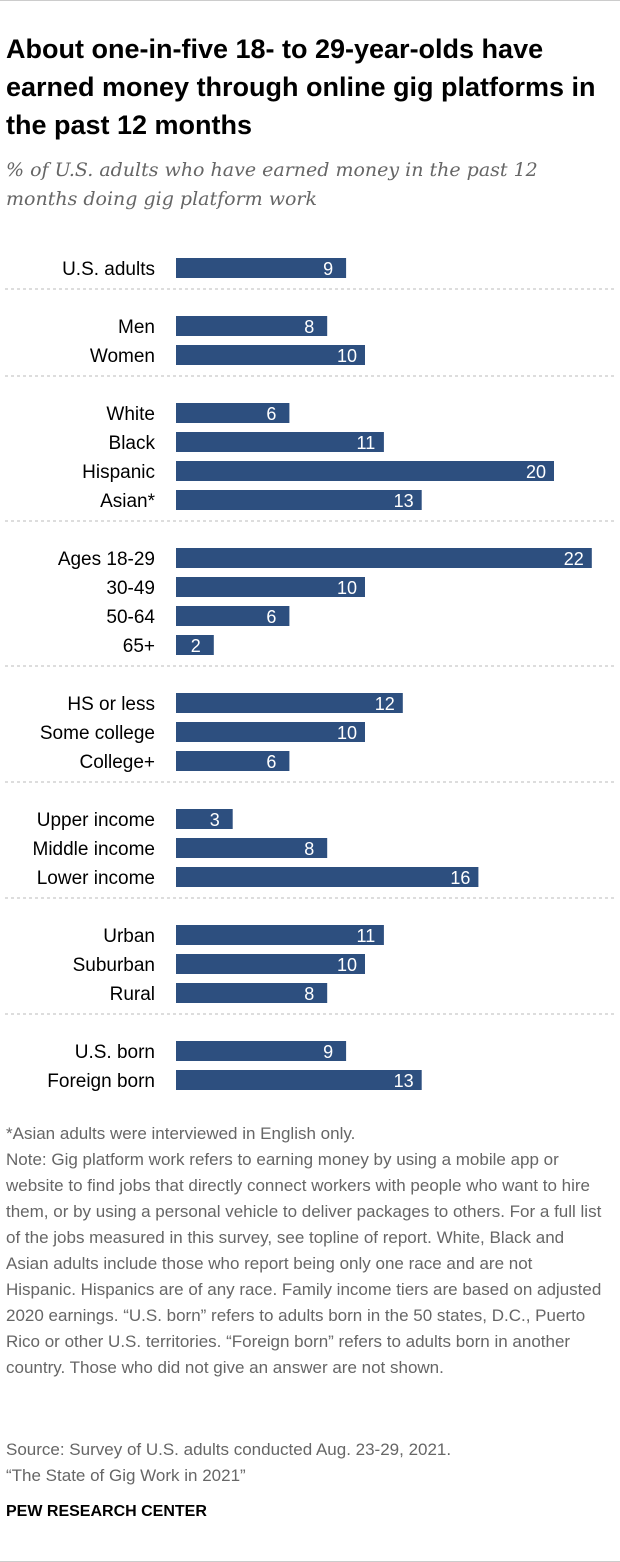  I want to click on category-label: Foreign born, so click(101, 1081).